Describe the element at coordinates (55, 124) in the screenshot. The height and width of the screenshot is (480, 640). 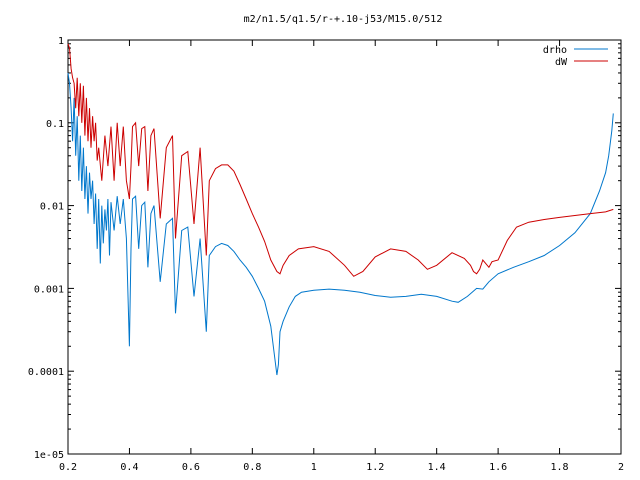
I see `y-tick-label: 0.1` at that location.